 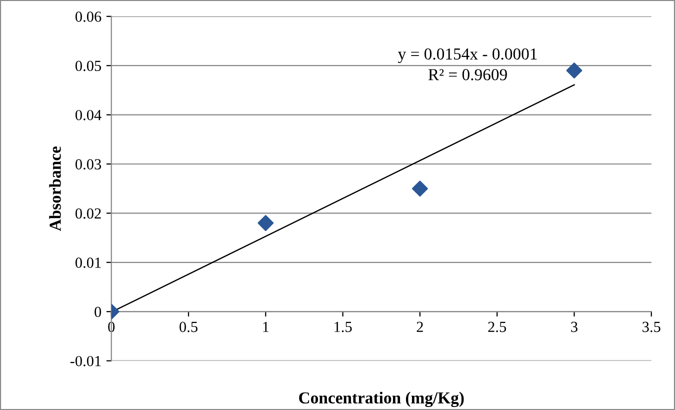 I want to click on annotation: R² = 0.9609, so click(x=467, y=74).